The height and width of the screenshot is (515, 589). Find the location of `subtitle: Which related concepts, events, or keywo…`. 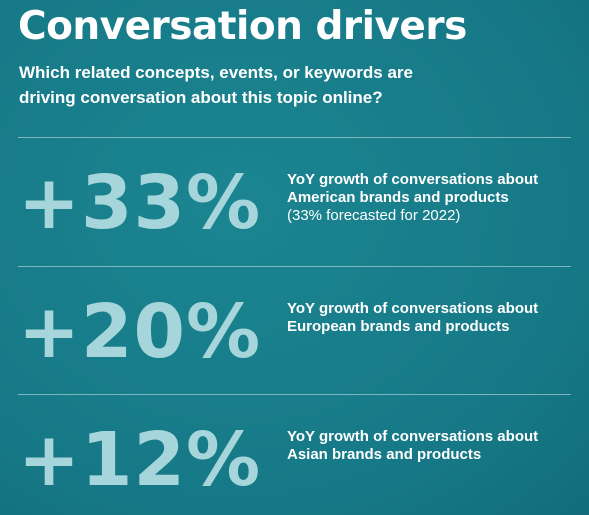

subtitle: Which related concepts, events, or keywo… is located at coordinates (216, 72).